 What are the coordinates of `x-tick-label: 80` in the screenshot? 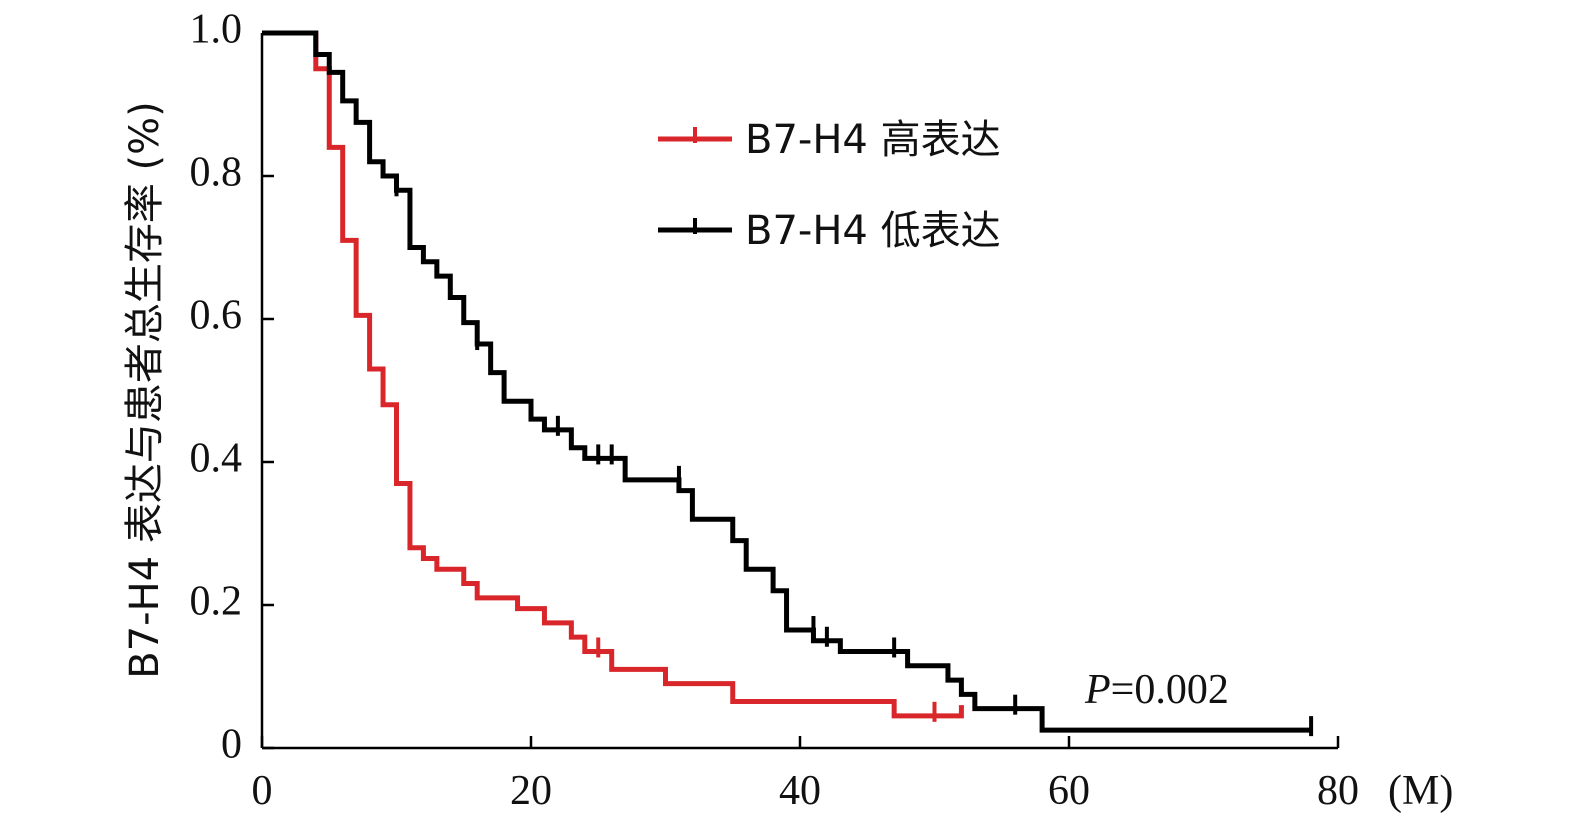 It's located at (1338, 791).